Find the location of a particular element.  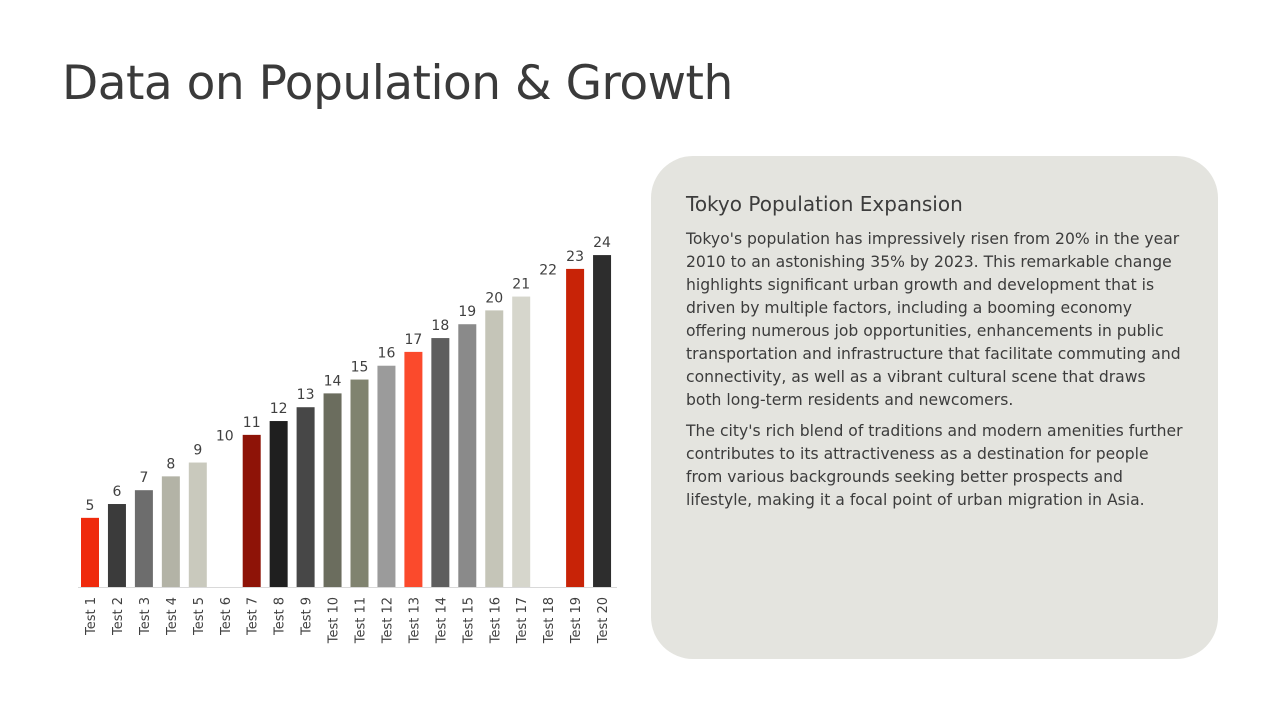

x-tick-label-19: Test 19 is located at coordinates (576, 620).